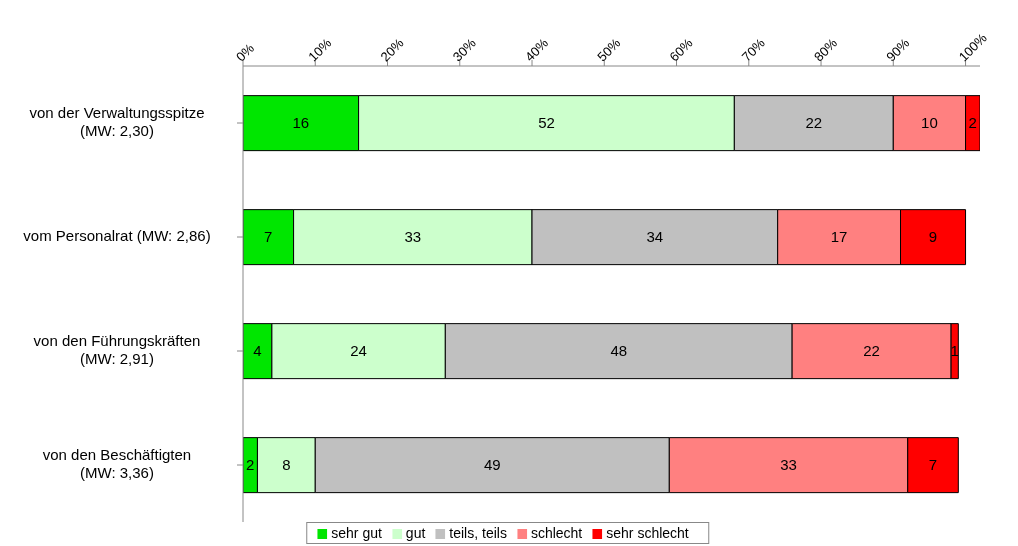  What do you see at coordinates (257, 351) in the screenshot?
I see `data-label: 4` at bounding box center [257, 351].